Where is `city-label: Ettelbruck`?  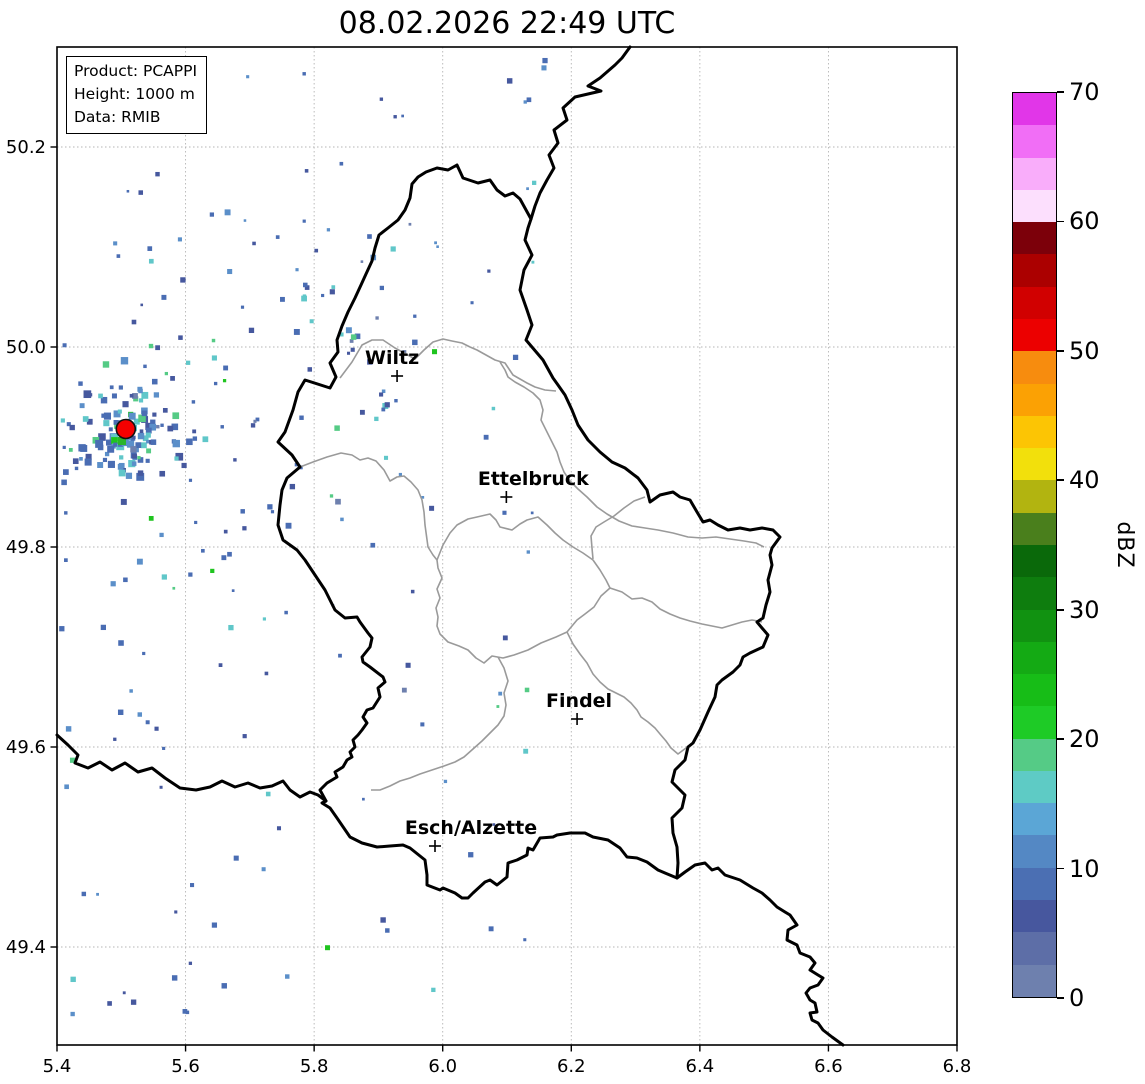 city-label: Ettelbruck is located at coordinates (533, 479).